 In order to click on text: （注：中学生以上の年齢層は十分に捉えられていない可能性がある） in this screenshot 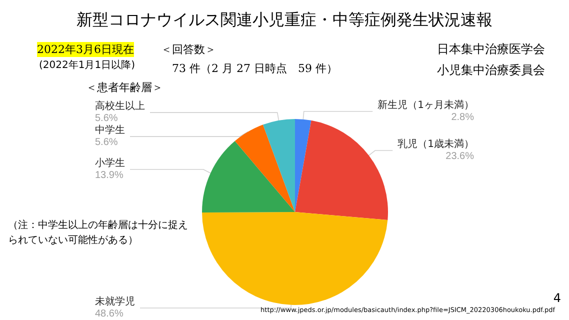, I will do `click(98, 233)`.